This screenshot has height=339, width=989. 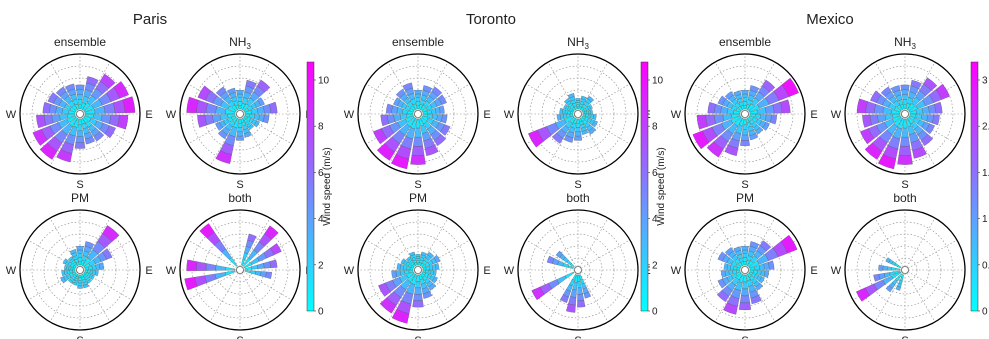 What do you see at coordinates (148, 271) in the screenshot?
I see `direction-label-east: E` at bounding box center [148, 271].